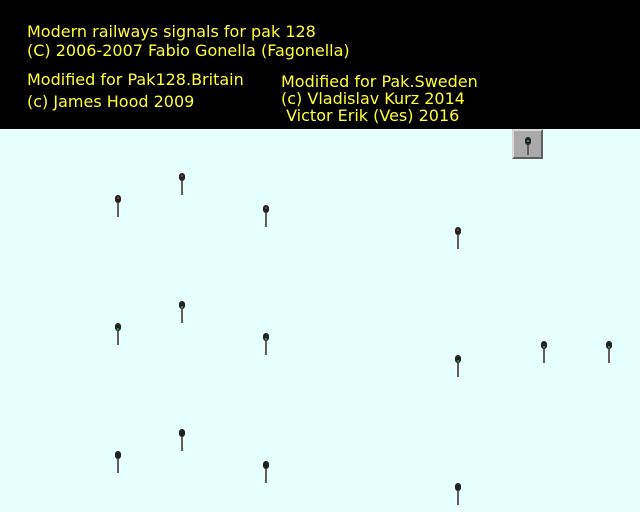 This screenshot has width=640, height=512. Describe the element at coordinates (266, 345) in the screenshot. I see `signal-row2-c` at that location.